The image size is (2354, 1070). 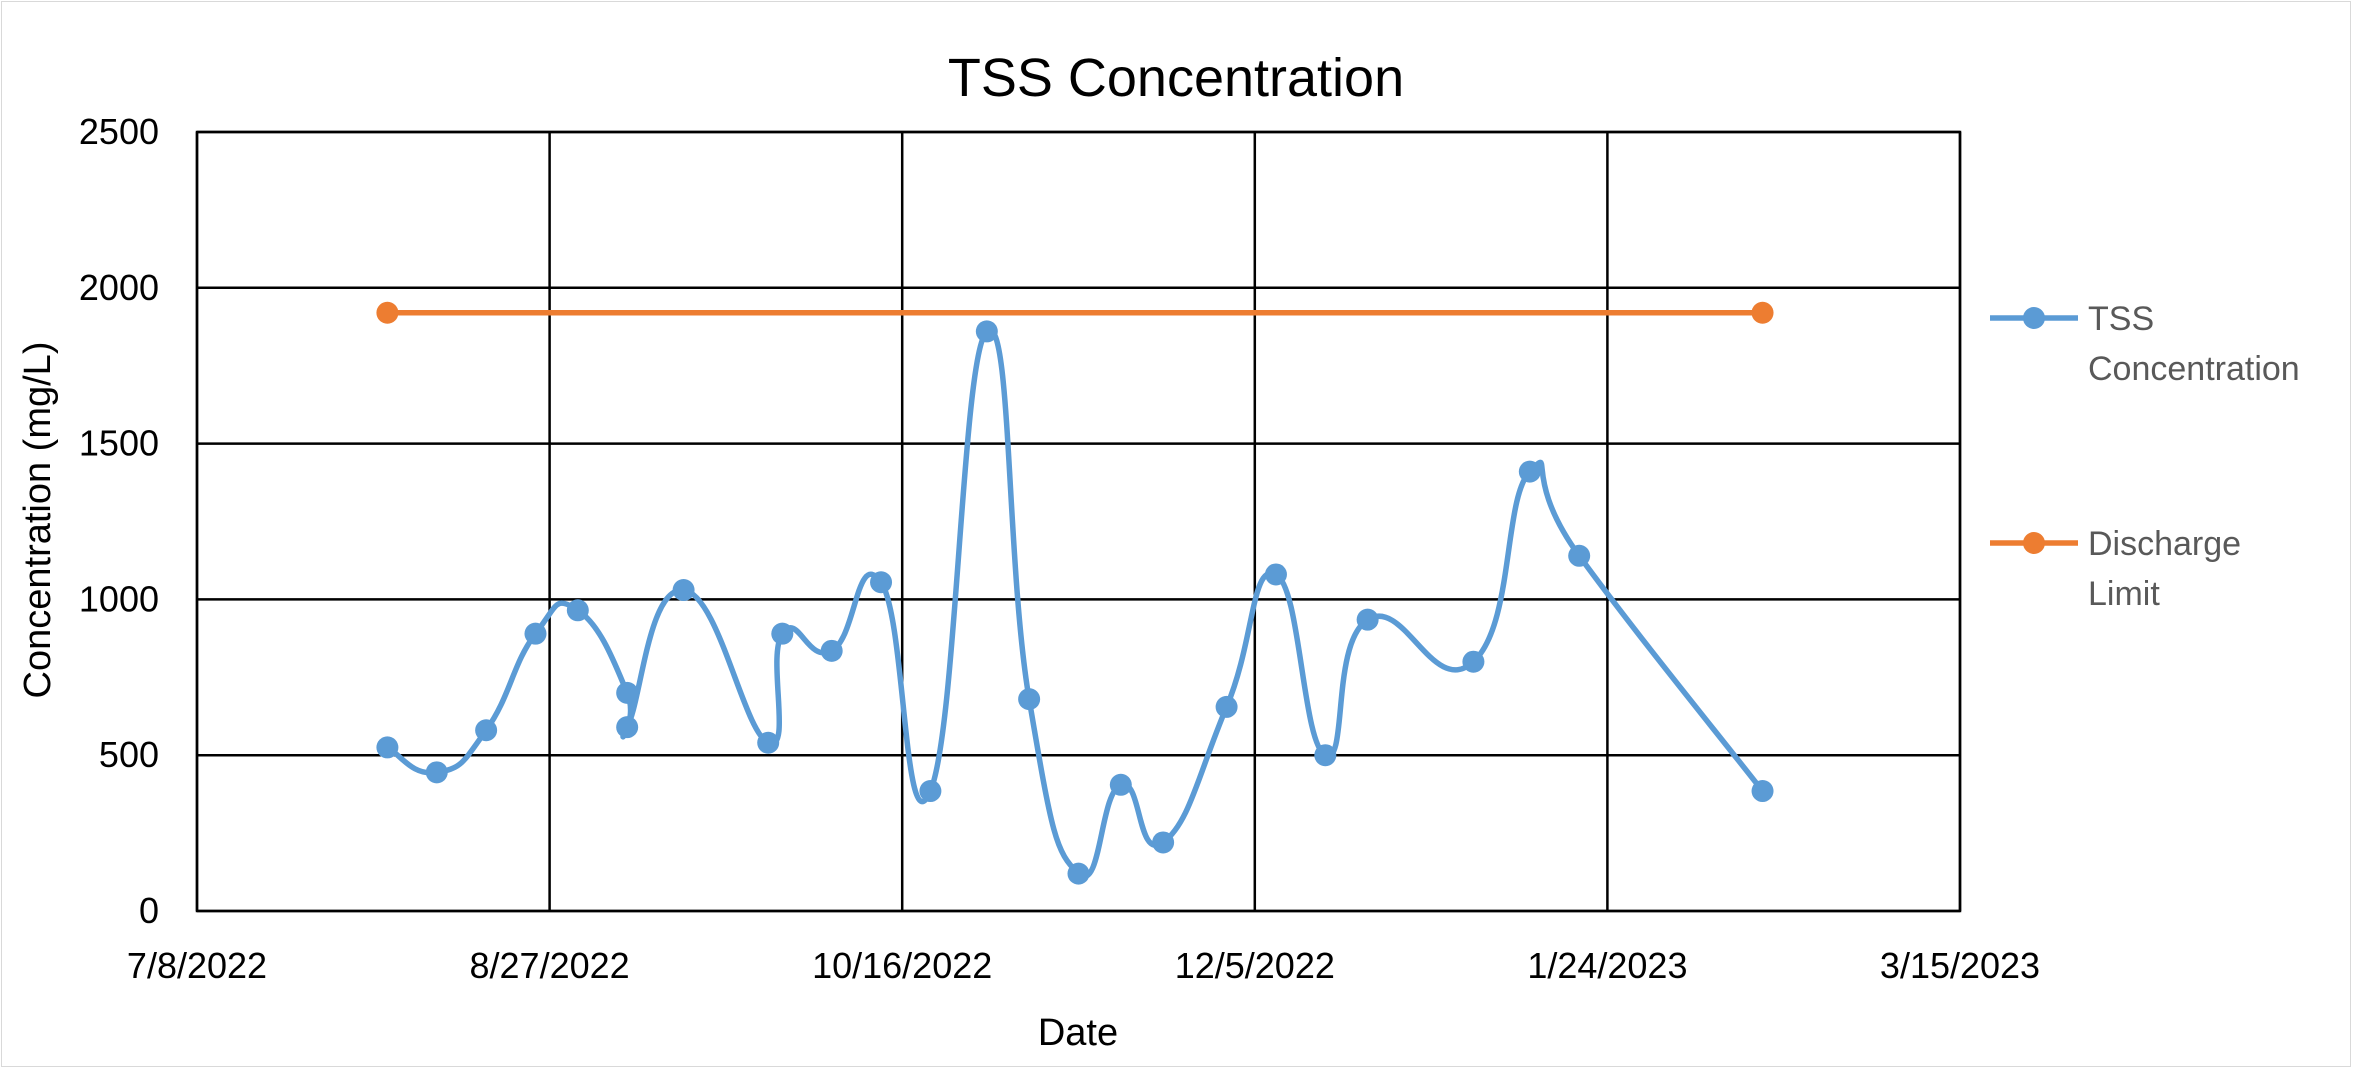 What do you see at coordinates (119, 131) in the screenshot?
I see `y-tick-label: 2500` at bounding box center [119, 131].